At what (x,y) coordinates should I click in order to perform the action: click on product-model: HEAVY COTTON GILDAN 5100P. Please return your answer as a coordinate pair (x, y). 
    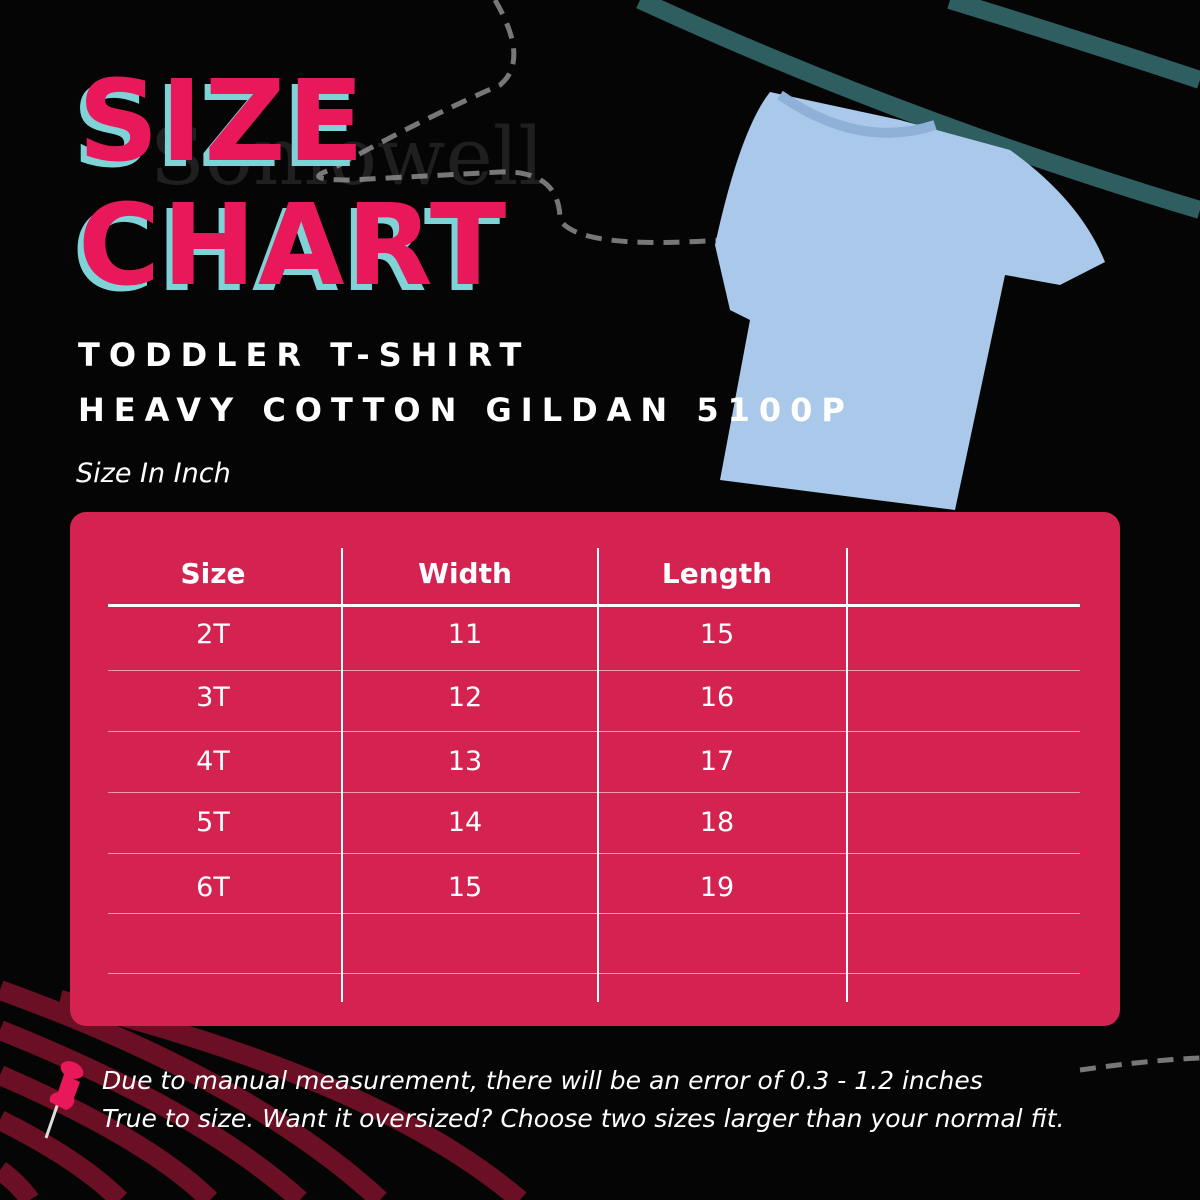
    Looking at the image, I should click on (466, 410).